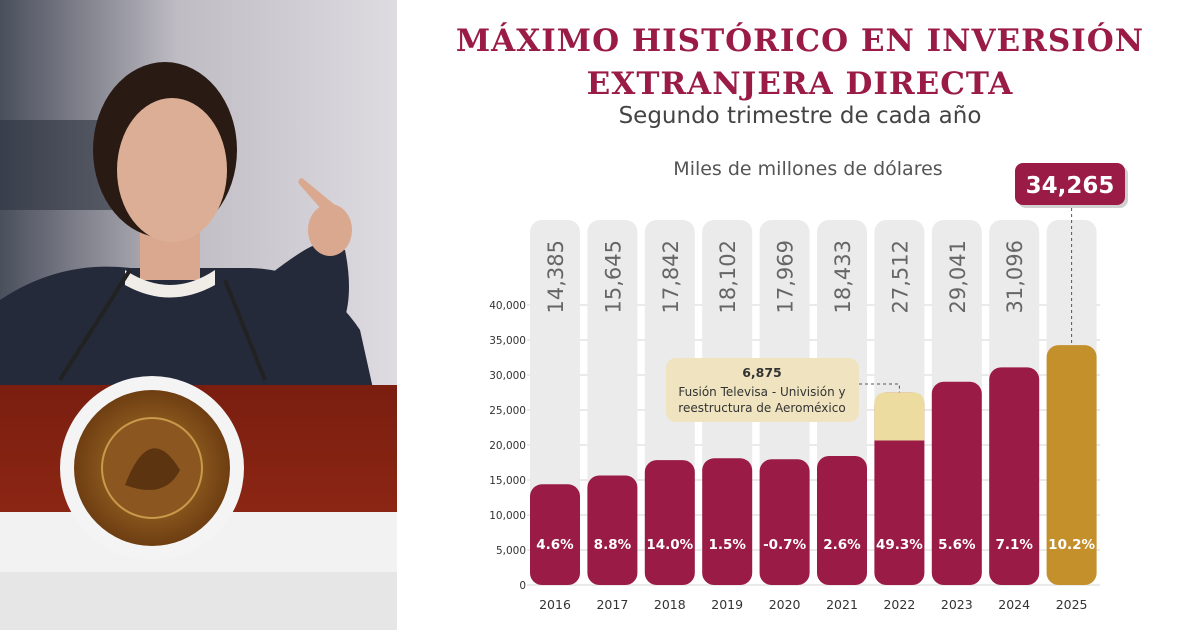 The height and width of the screenshot is (630, 1200). What do you see at coordinates (522, 586) in the screenshot?
I see `y-tick-label: 0` at bounding box center [522, 586].